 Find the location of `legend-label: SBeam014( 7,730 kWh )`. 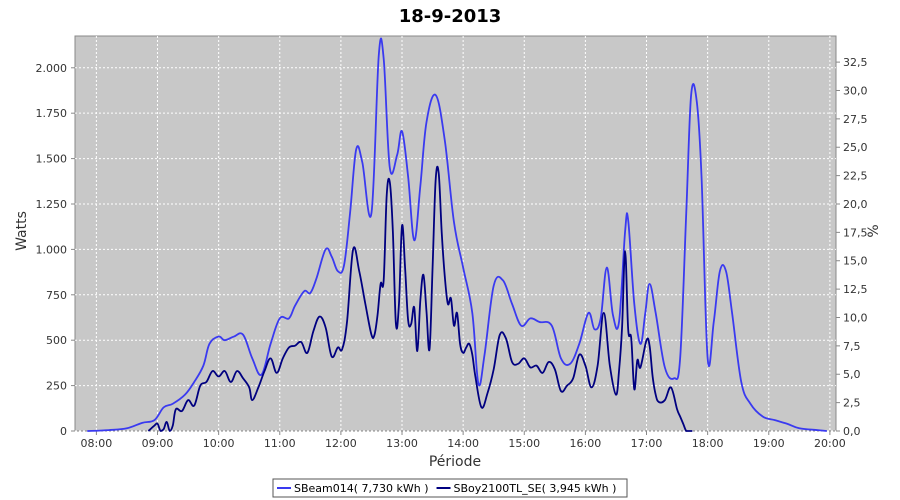

legend-label: SBeam014( 7,730 kWh ) is located at coordinates (361, 488).